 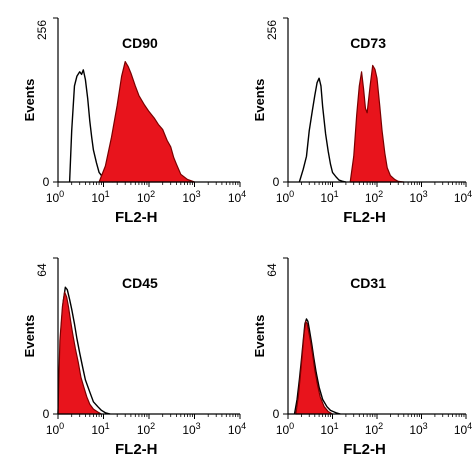 What do you see at coordinates (140, 283) in the screenshot?
I see `panel-title: CD45` at bounding box center [140, 283].